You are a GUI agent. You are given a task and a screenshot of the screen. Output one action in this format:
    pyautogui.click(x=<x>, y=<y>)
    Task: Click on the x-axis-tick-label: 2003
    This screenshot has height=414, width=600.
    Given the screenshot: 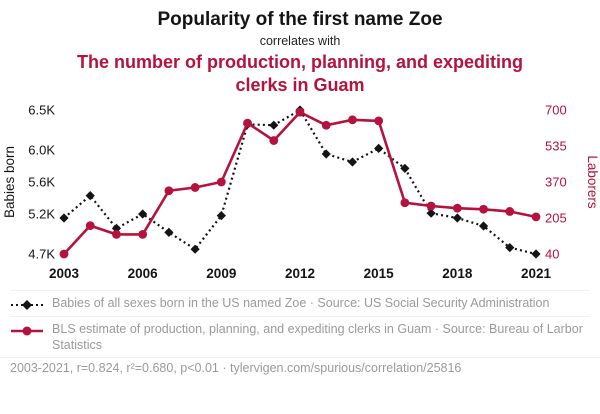 What is the action you would take?
    pyautogui.click(x=64, y=273)
    